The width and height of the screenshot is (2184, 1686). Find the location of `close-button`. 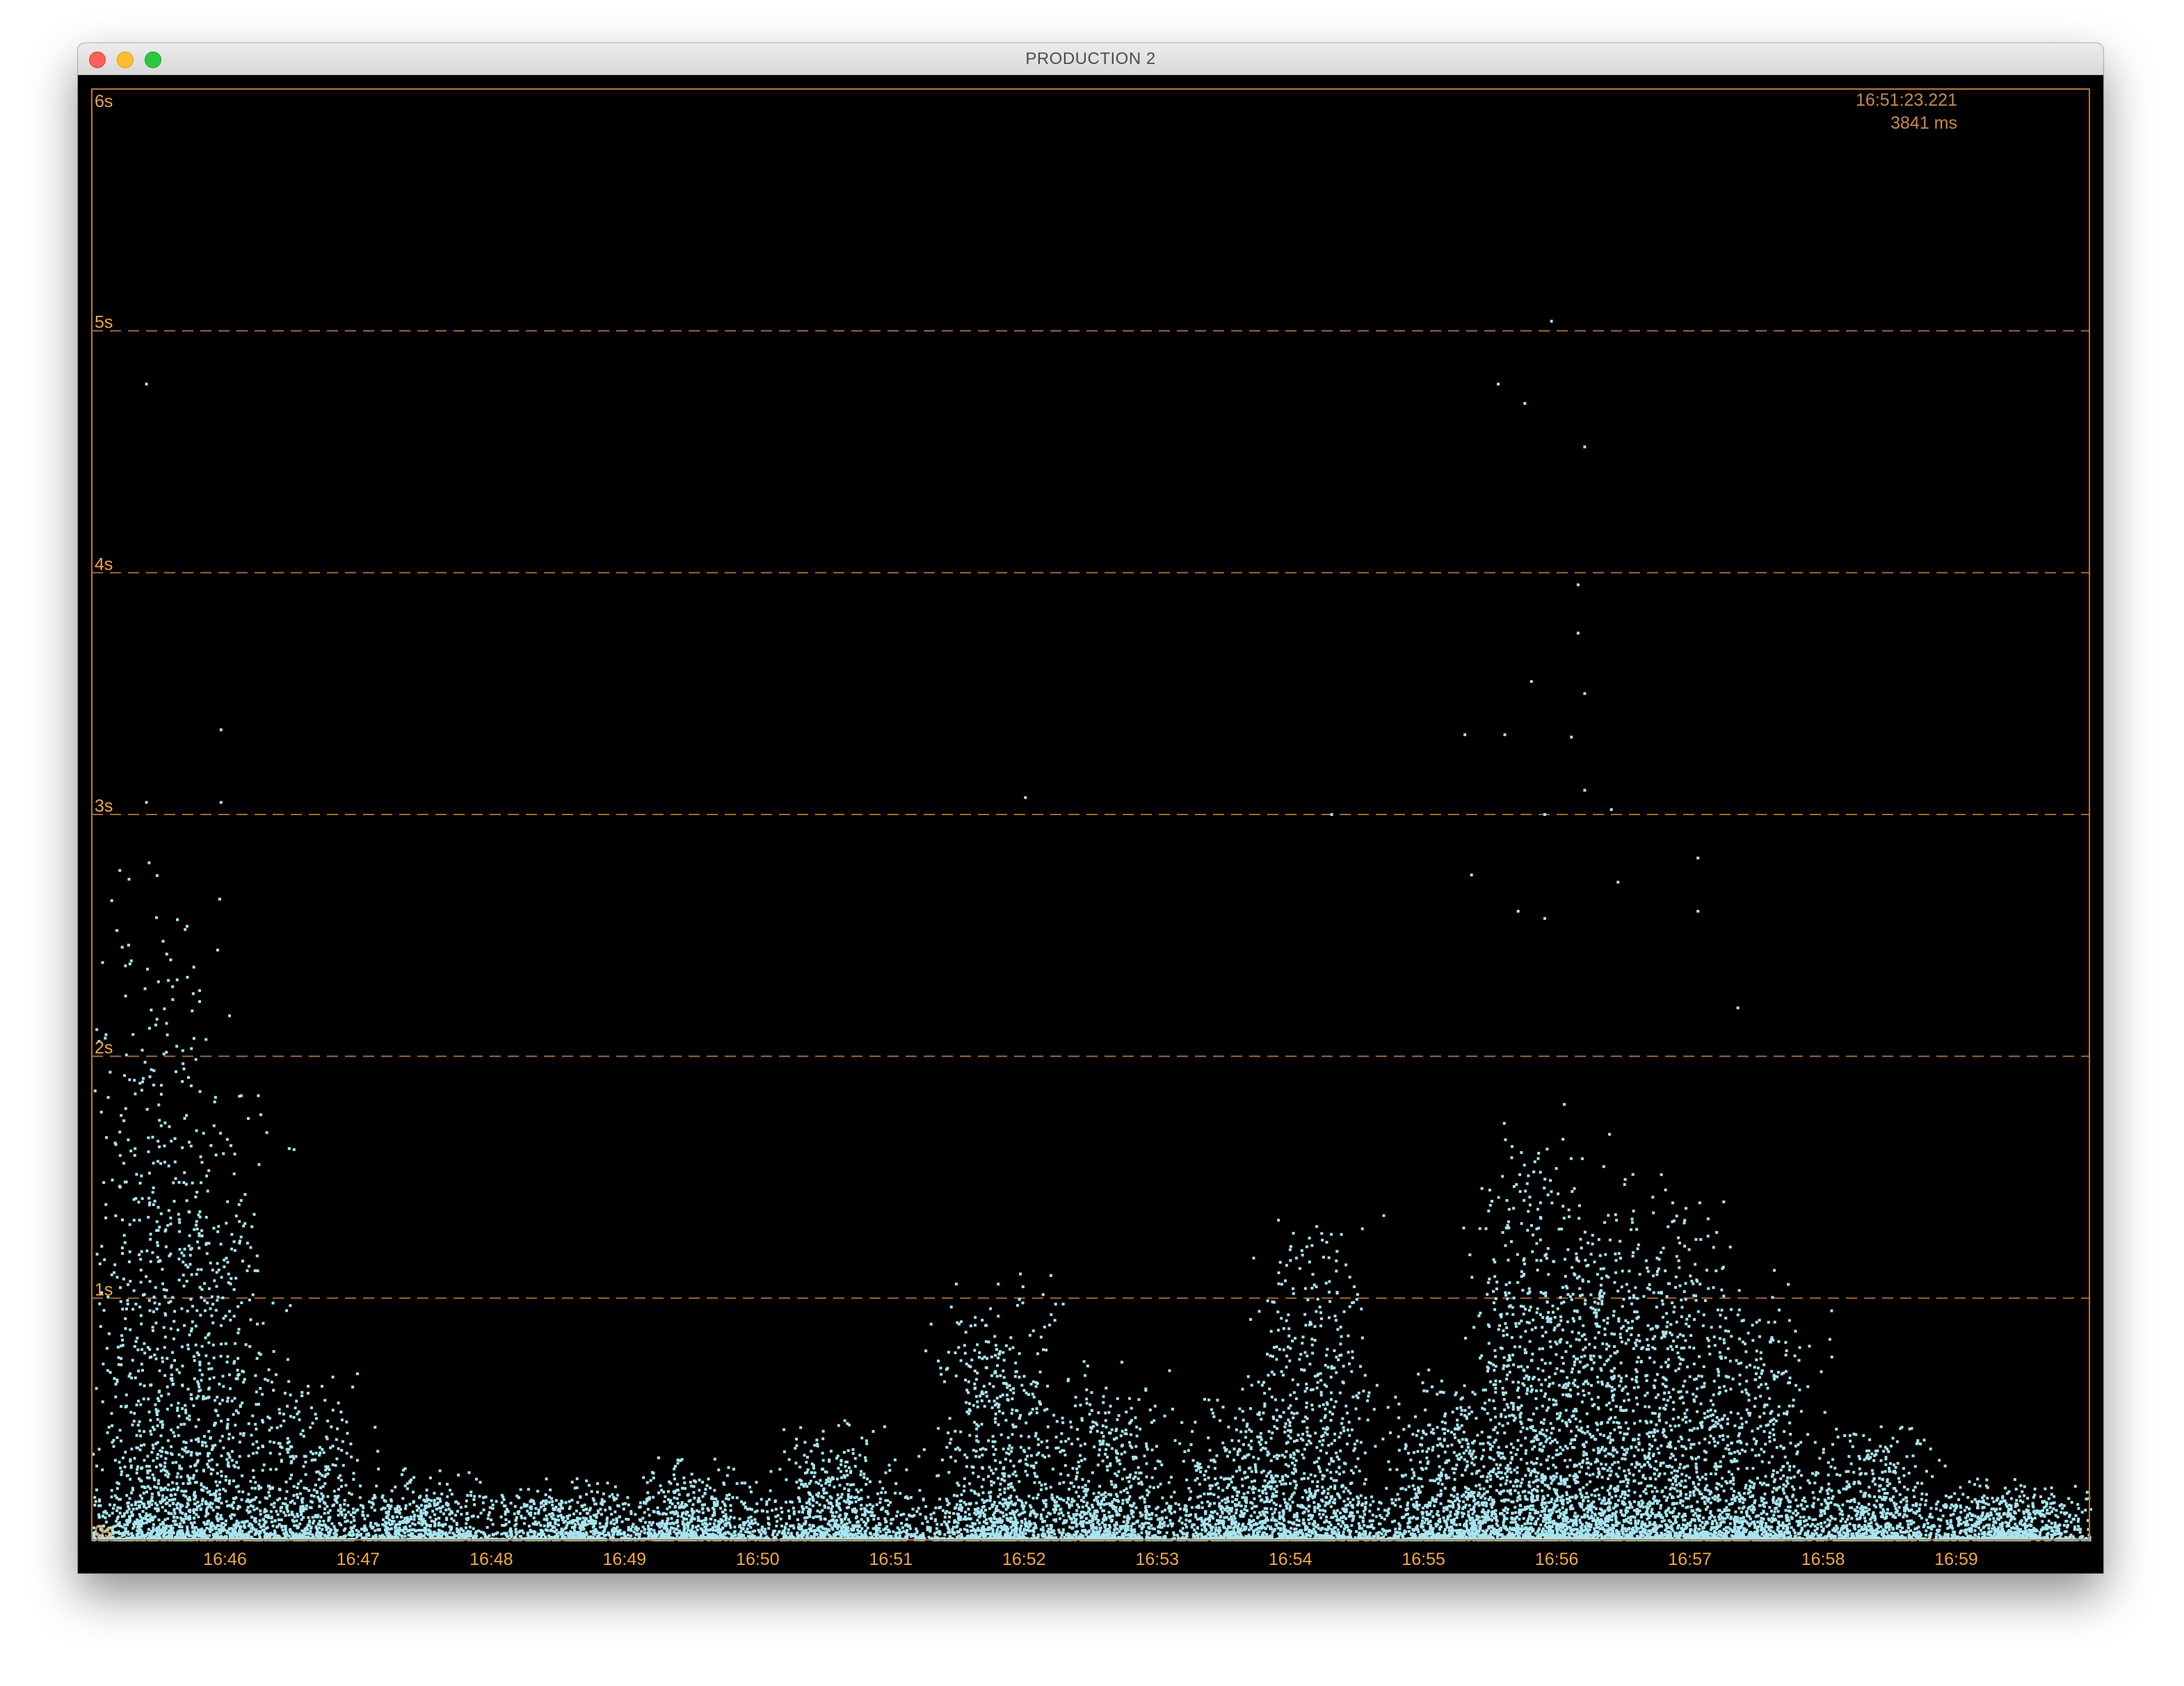

close-button is located at coordinates (97, 59).